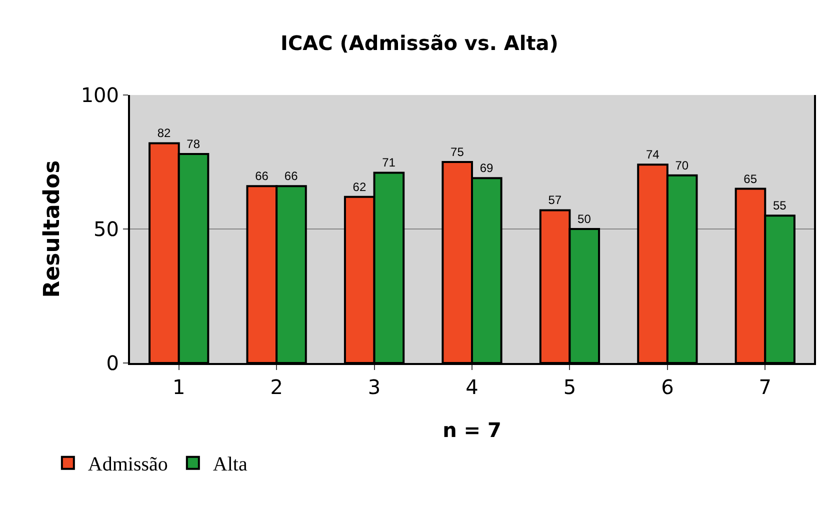 The height and width of the screenshot is (513, 839). What do you see at coordinates (585, 219) in the screenshot?
I see `data-label: 50` at bounding box center [585, 219].